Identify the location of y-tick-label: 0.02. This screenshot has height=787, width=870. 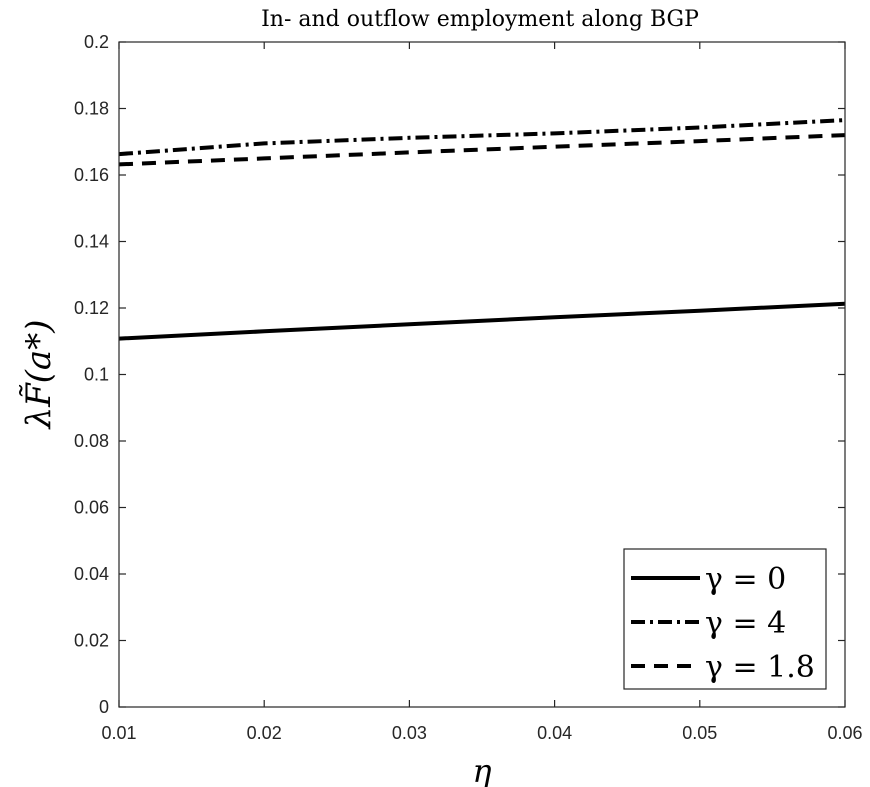
(91, 641).